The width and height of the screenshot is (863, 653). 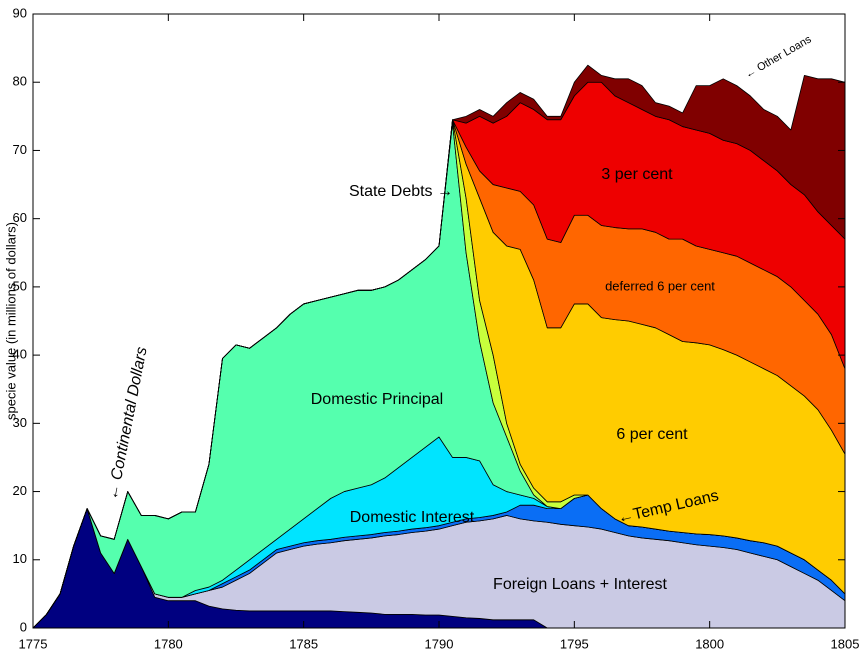 What do you see at coordinates (637, 174) in the screenshot?
I see `series-label: 3 per cent` at bounding box center [637, 174].